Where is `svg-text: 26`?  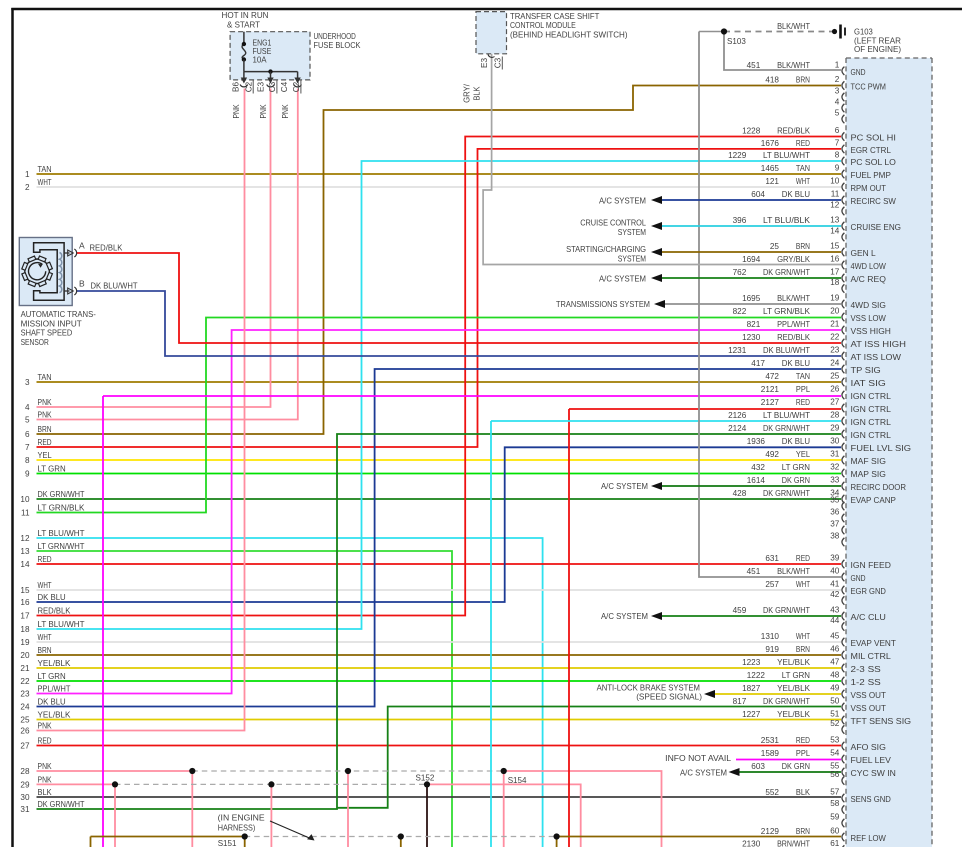
svg-text: 26 is located at coordinates (835, 389).